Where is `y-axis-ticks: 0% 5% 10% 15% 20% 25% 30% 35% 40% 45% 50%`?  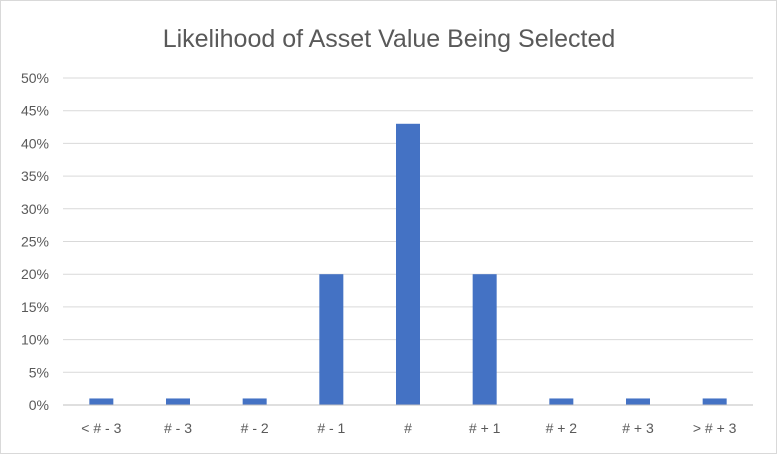 y-axis-ticks: 0% 5% 10% 15% 20% 25% 30% 35% 40% 45% 50% is located at coordinates (35, 241).